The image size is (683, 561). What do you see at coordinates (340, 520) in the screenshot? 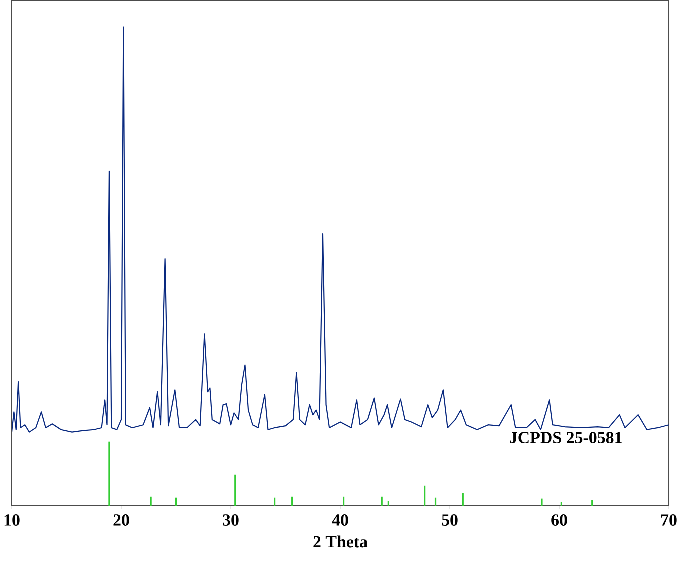
I see `x-tick-label: 40` at bounding box center [340, 520].